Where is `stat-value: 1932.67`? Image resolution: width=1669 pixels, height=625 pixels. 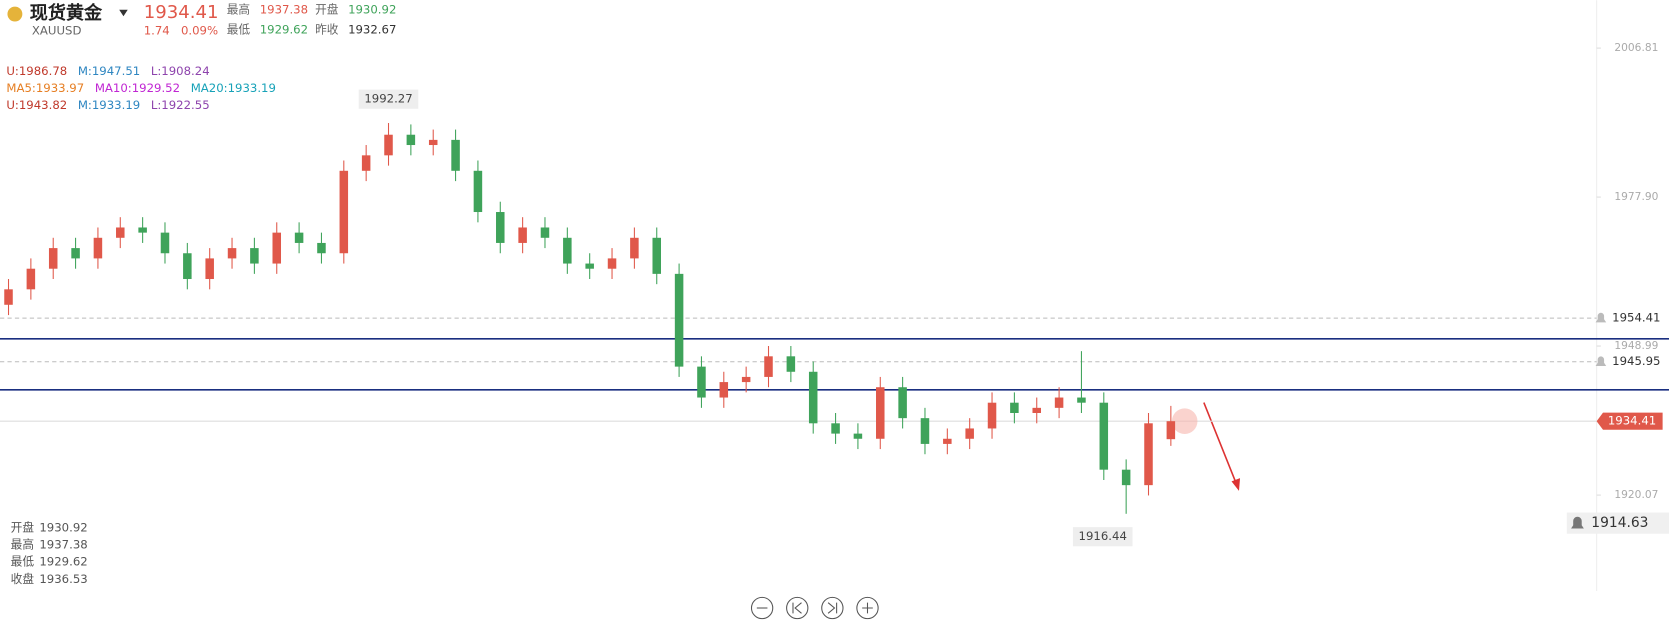
stat-value: 1932.67 is located at coordinates (372, 30).